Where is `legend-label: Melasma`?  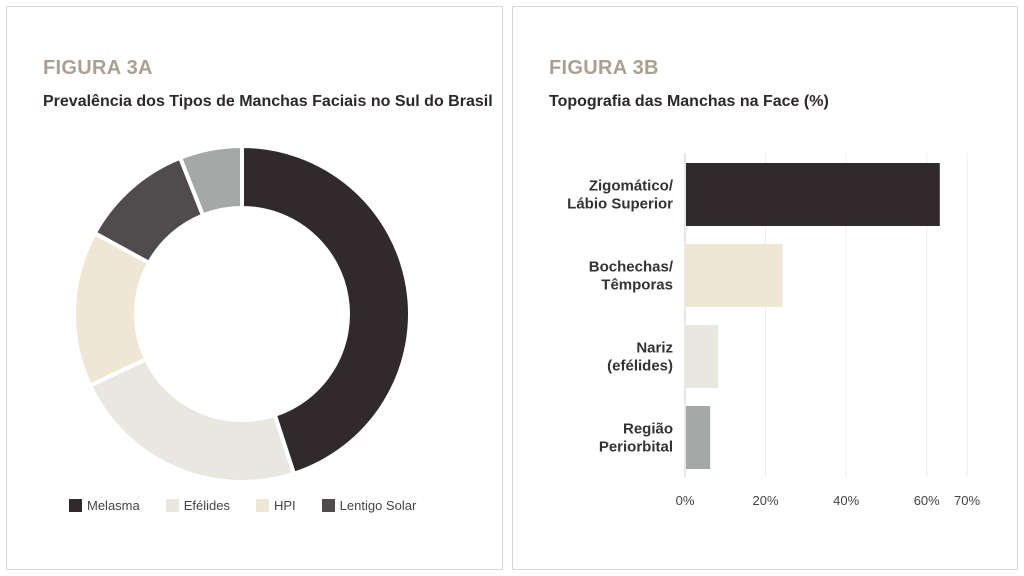
legend-label: Melasma is located at coordinates (113, 505).